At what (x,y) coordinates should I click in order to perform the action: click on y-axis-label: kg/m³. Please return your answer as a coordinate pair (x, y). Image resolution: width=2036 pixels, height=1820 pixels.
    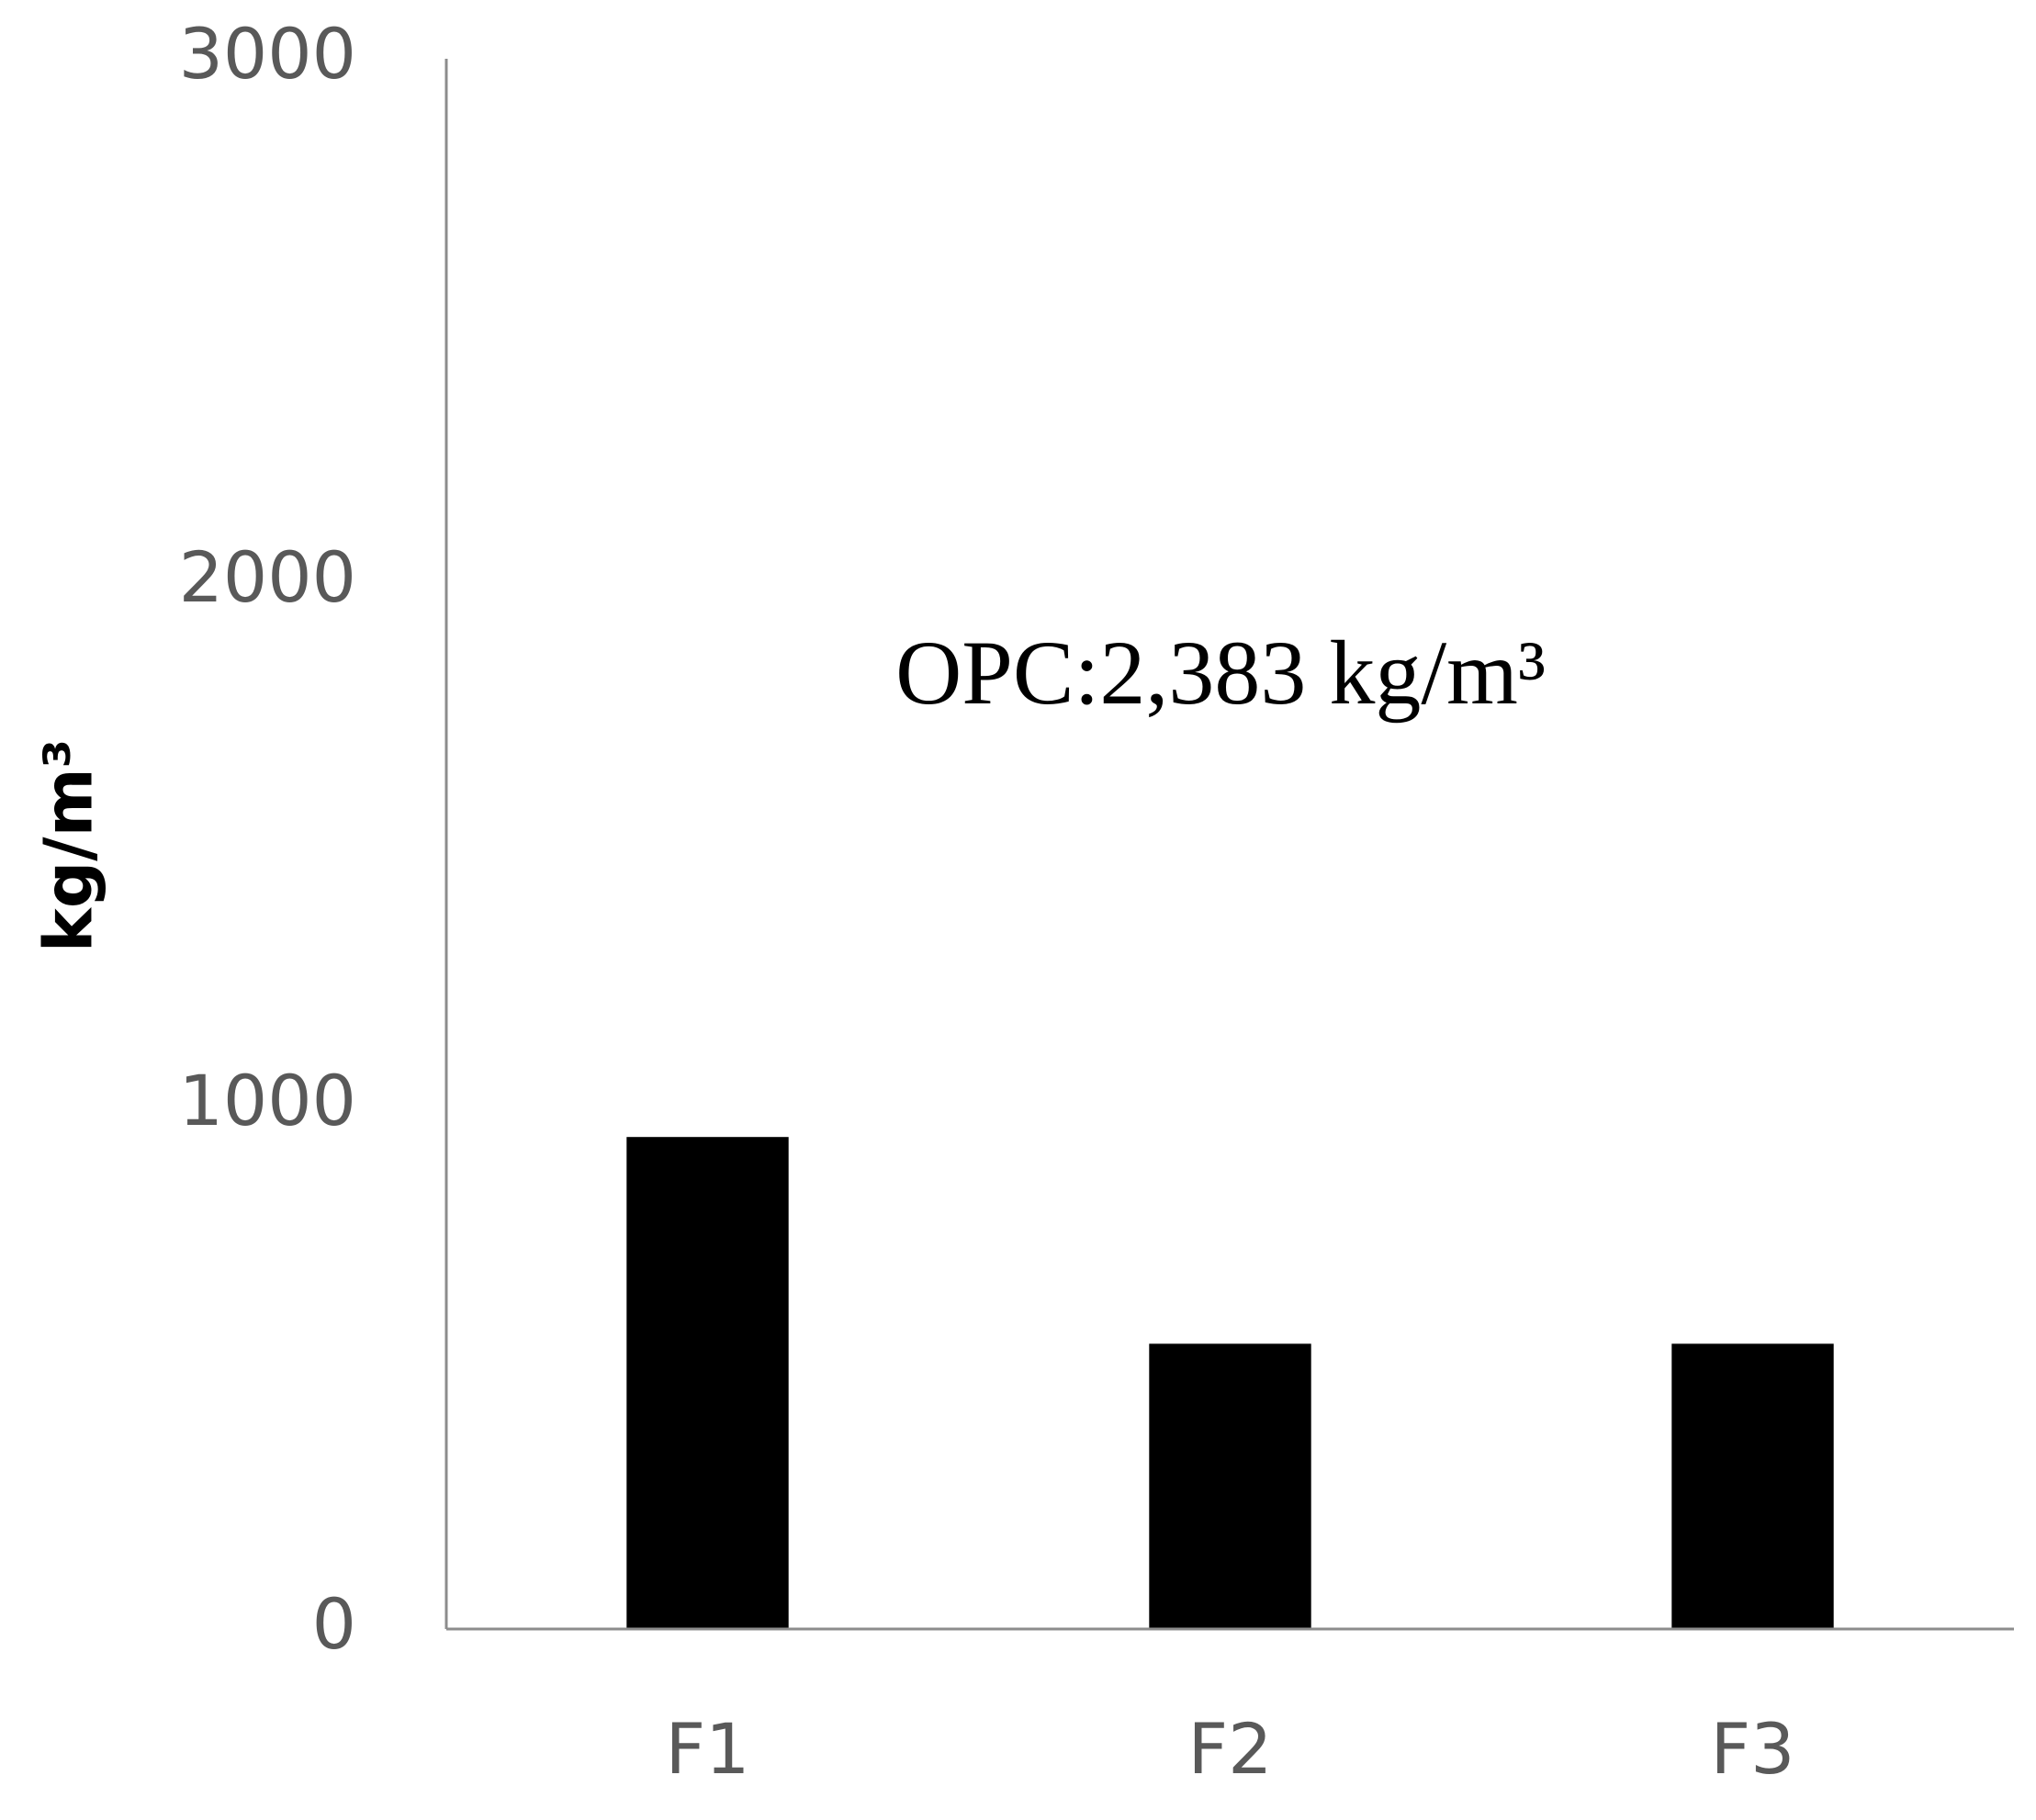
    Looking at the image, I should click on (68, 845).